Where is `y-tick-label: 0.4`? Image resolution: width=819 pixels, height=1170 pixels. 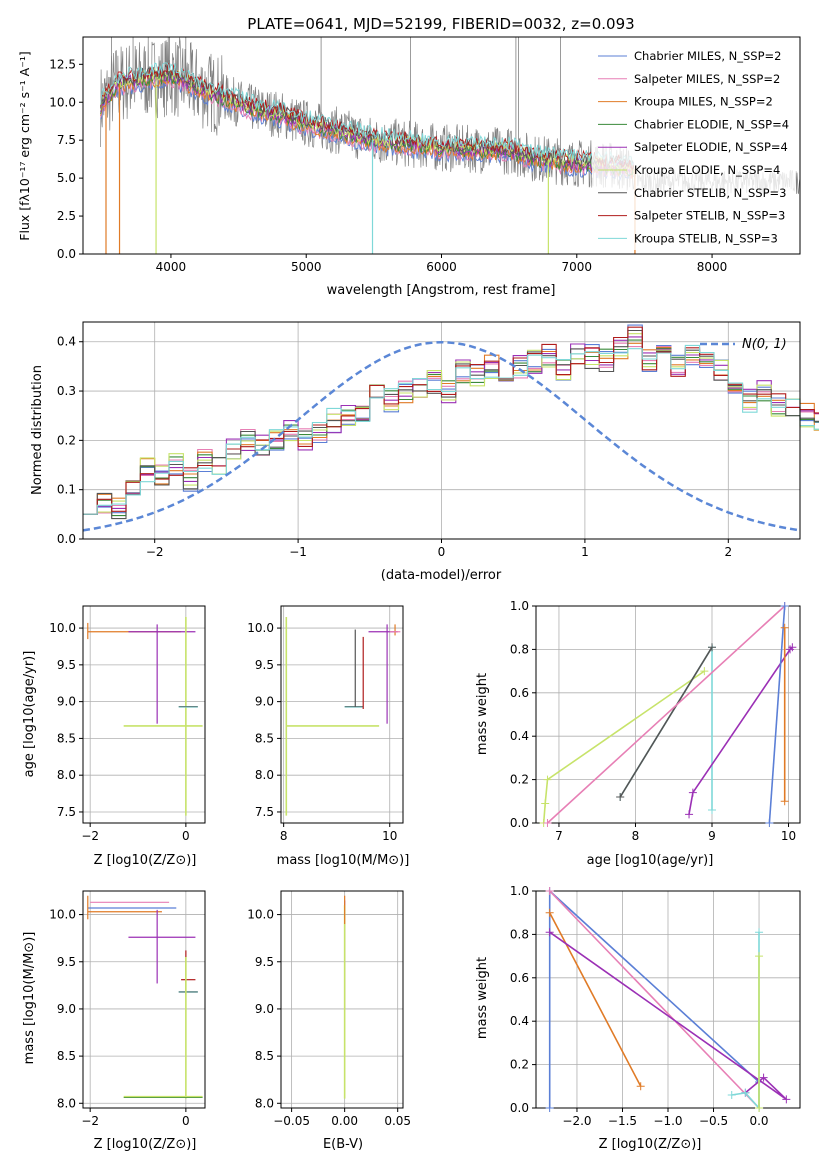
y-tick-label: 0.4 is located at coordinates (66, 342).